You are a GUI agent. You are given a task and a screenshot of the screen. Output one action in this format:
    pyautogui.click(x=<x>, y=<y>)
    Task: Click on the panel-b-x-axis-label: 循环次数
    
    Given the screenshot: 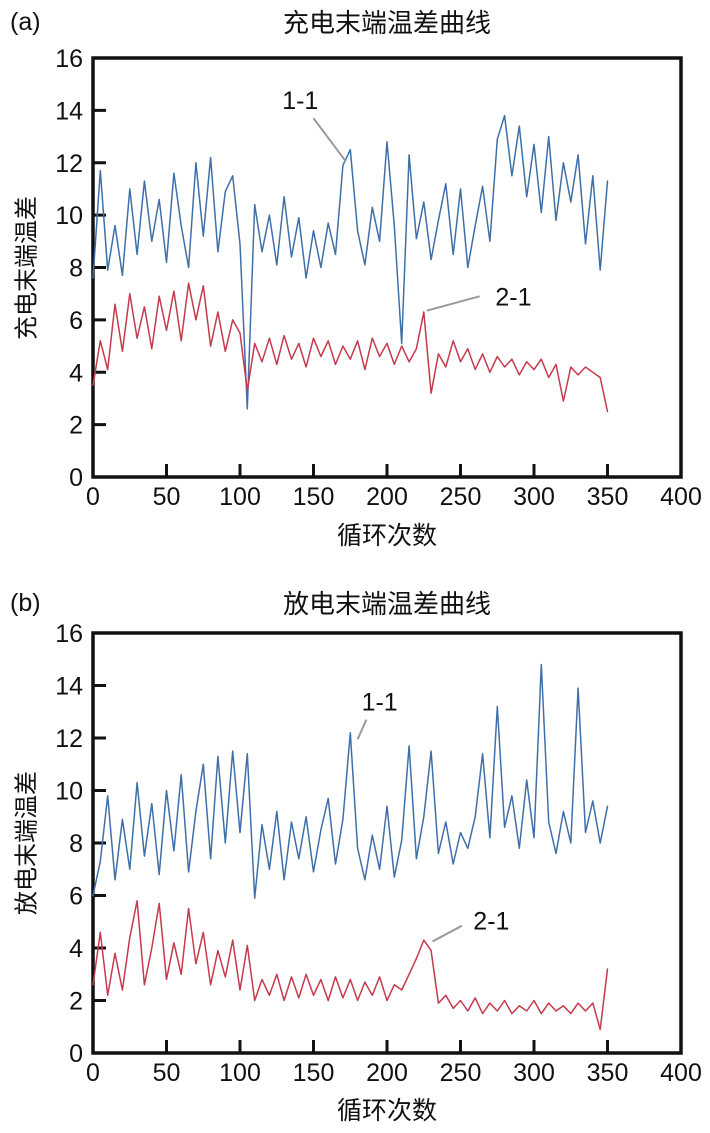 What is the action you would take?
    pyautogui.click(x=386, y=1111)
    